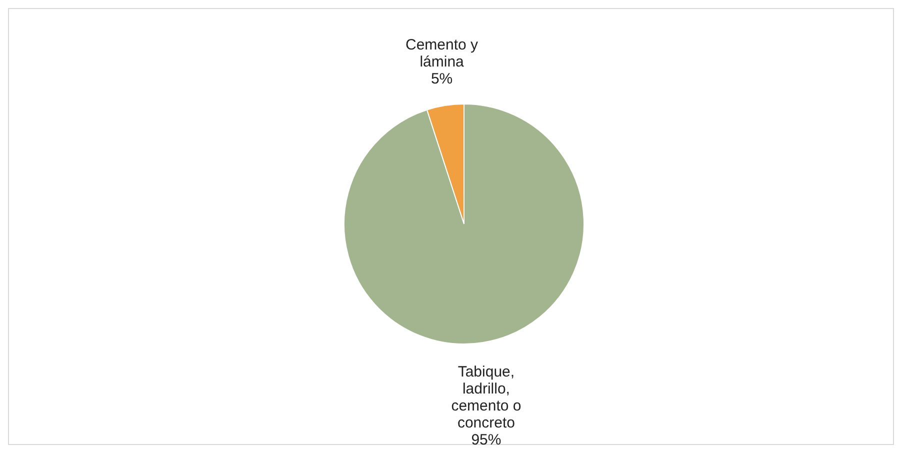 The image size is (904, 455). I want to click on data-label: 95%, so click(486, 439).